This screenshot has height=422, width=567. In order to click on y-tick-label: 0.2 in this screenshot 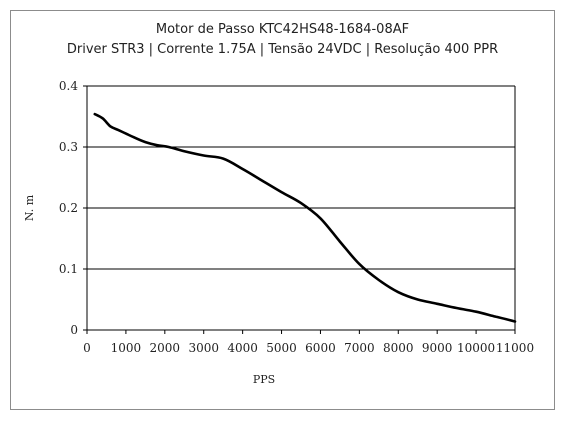, I will do `click(68, 208)`.